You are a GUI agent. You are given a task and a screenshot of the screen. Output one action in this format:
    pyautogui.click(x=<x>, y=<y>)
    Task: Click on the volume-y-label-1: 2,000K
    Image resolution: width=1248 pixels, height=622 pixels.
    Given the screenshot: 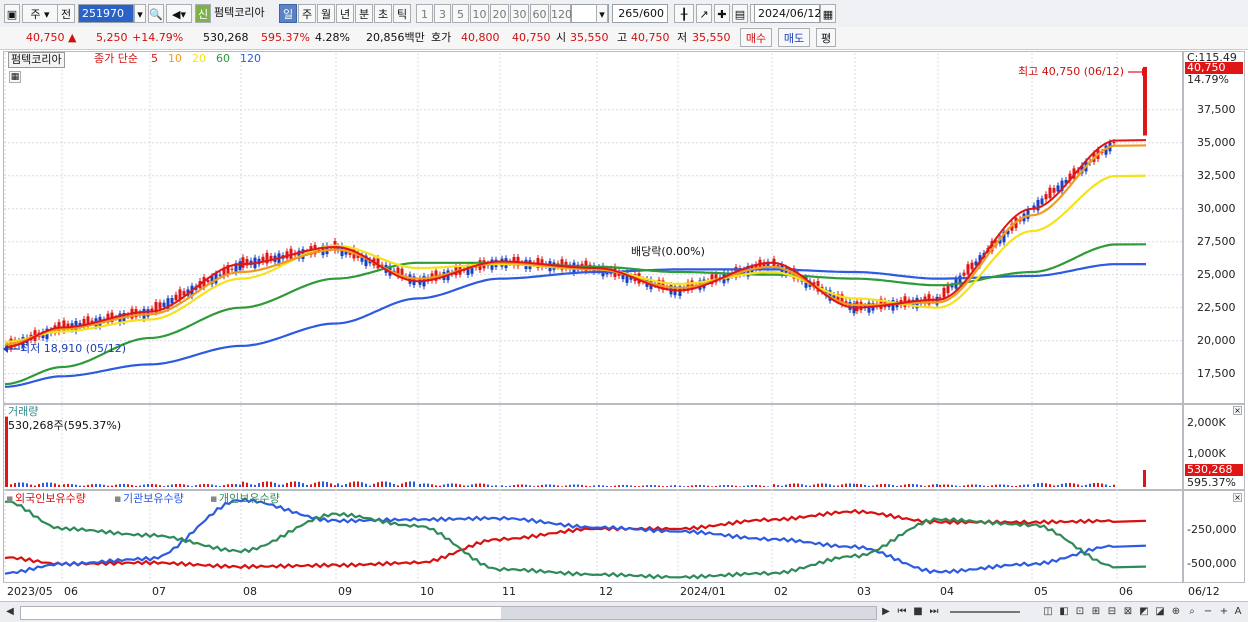 What is the action you would take?
    pyautogui.click(x=1206, y=422)
    